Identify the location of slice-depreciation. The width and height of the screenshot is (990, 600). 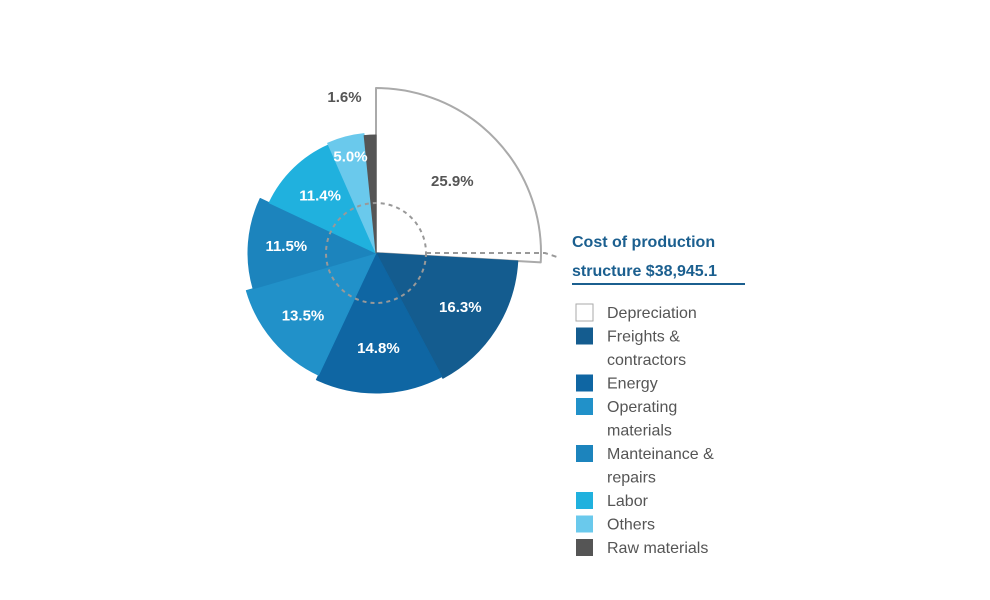
(459, 175).